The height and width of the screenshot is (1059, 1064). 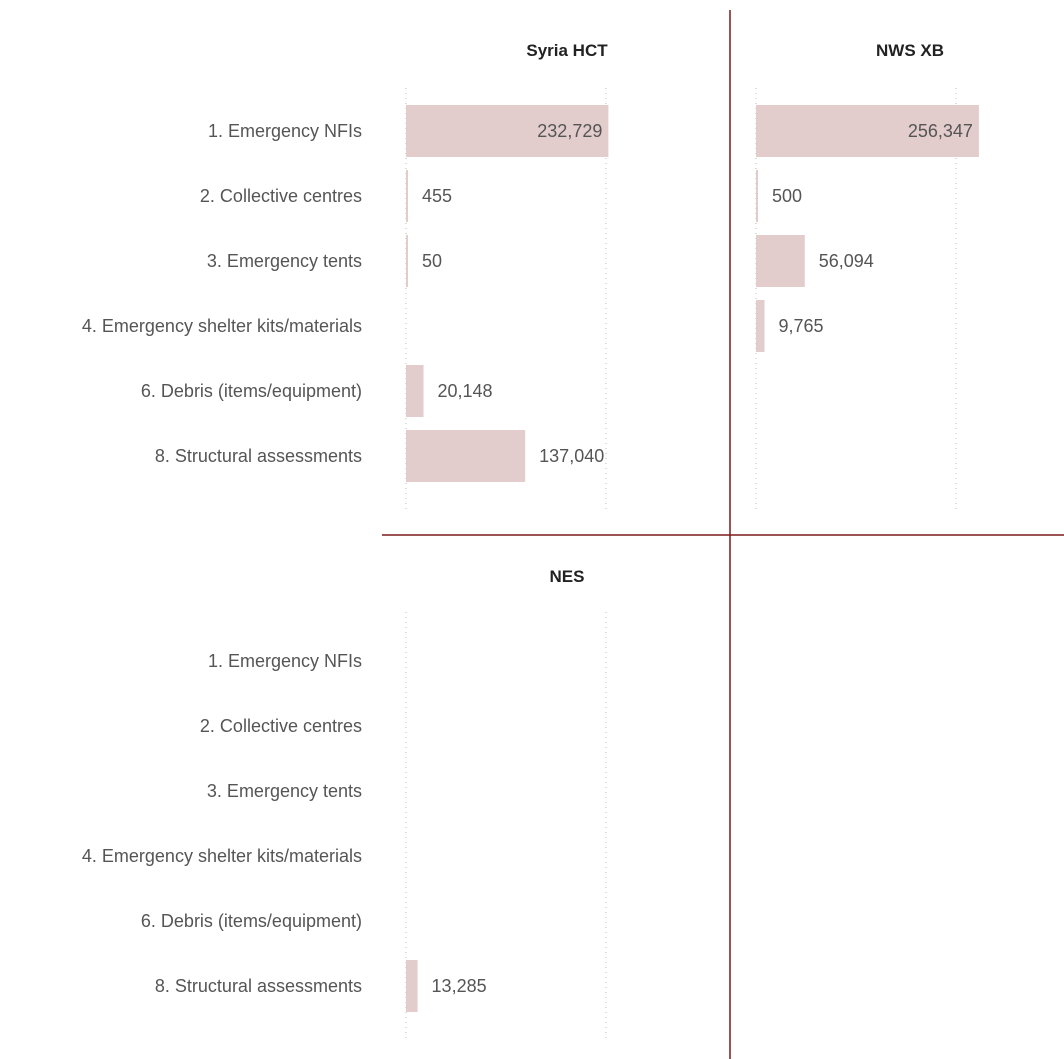 I want to click on syria-hct-category-label: 4. Emergency shelter kits/materials, so click(x=222, y=326).